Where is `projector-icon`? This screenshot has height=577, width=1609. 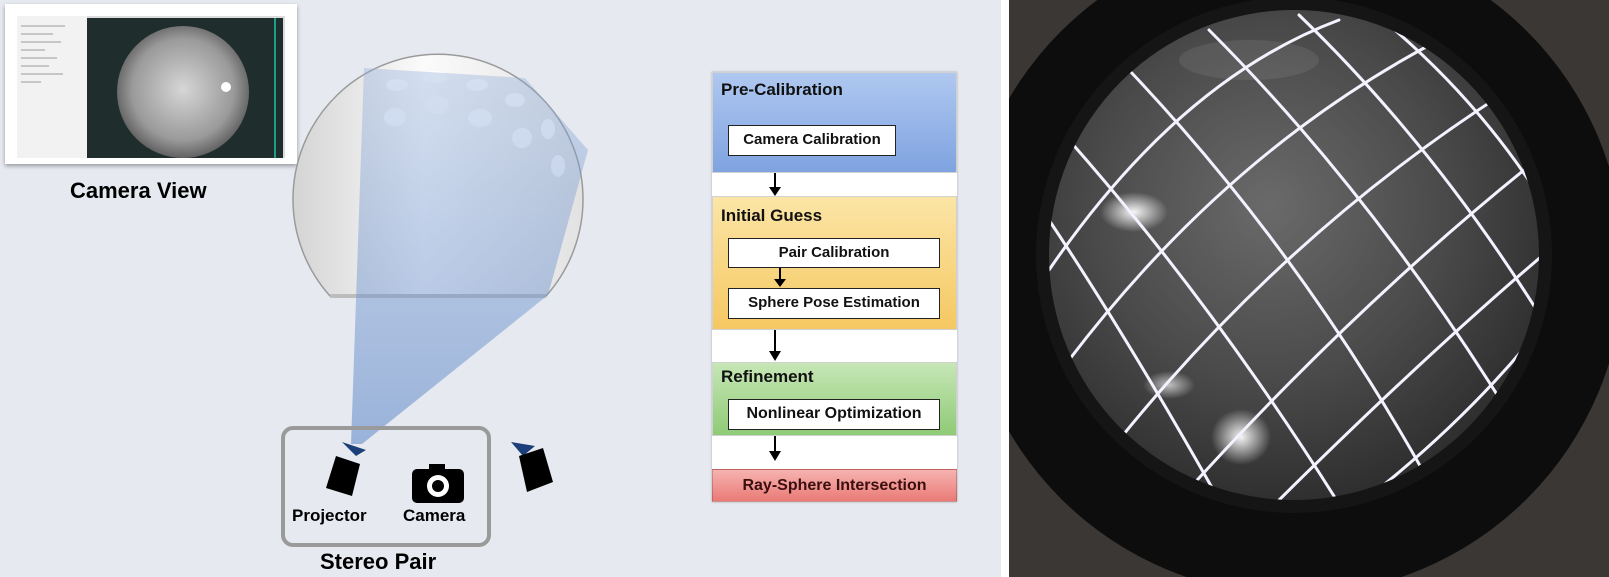
projector-icon is located at coordinates (346, 469).